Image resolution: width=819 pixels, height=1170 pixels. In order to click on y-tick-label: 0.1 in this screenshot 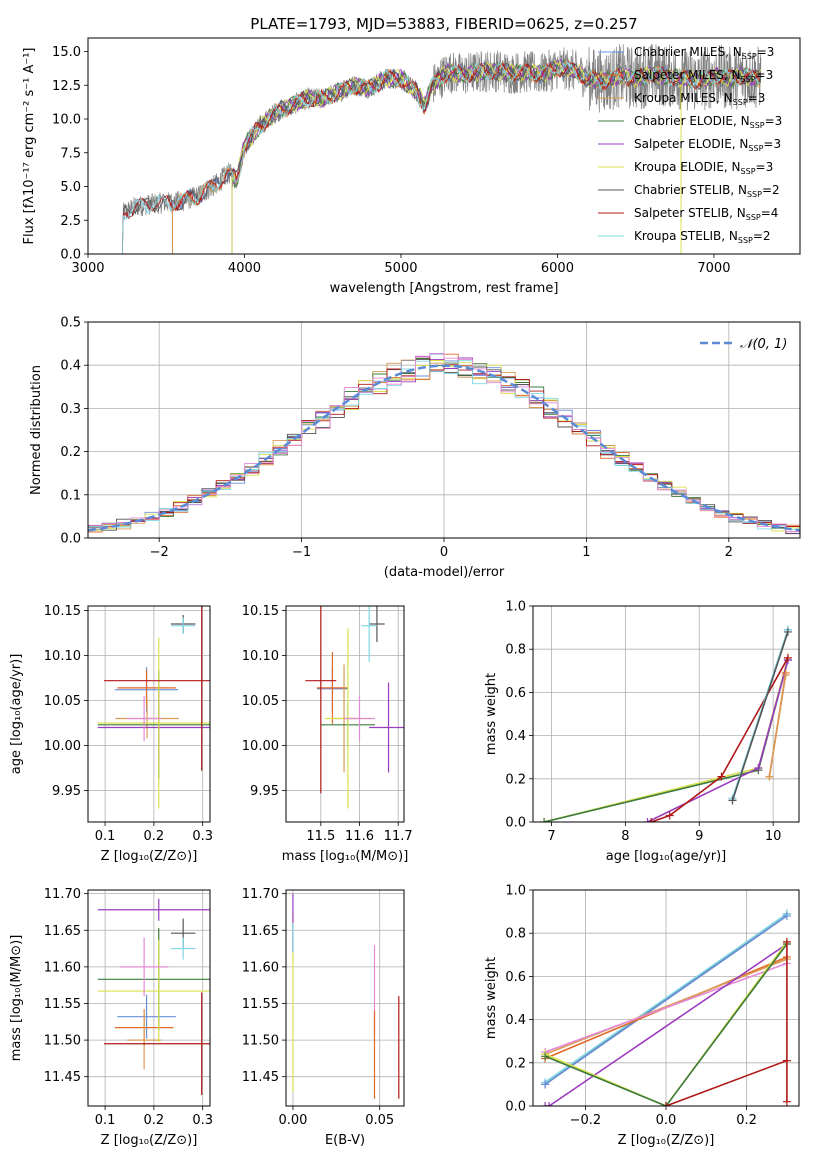, I will do `click(70, 495)`.